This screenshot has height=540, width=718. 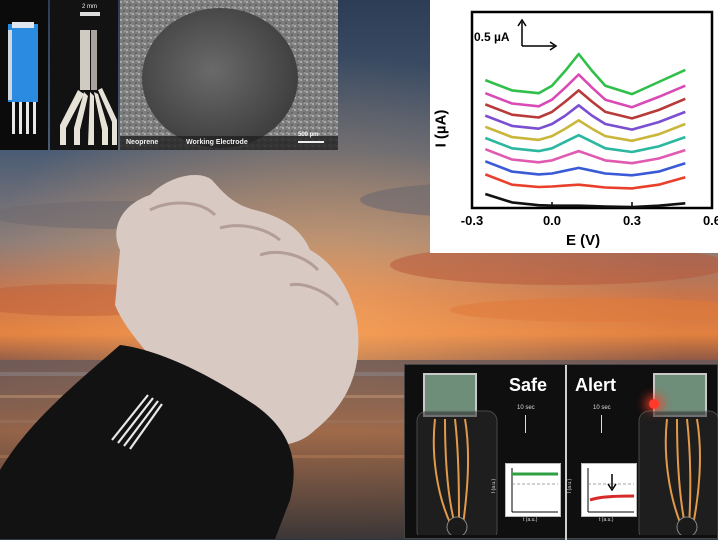 I want to click on inset-xlabel-safe: t (a.u.), so click(x=530, y=520).